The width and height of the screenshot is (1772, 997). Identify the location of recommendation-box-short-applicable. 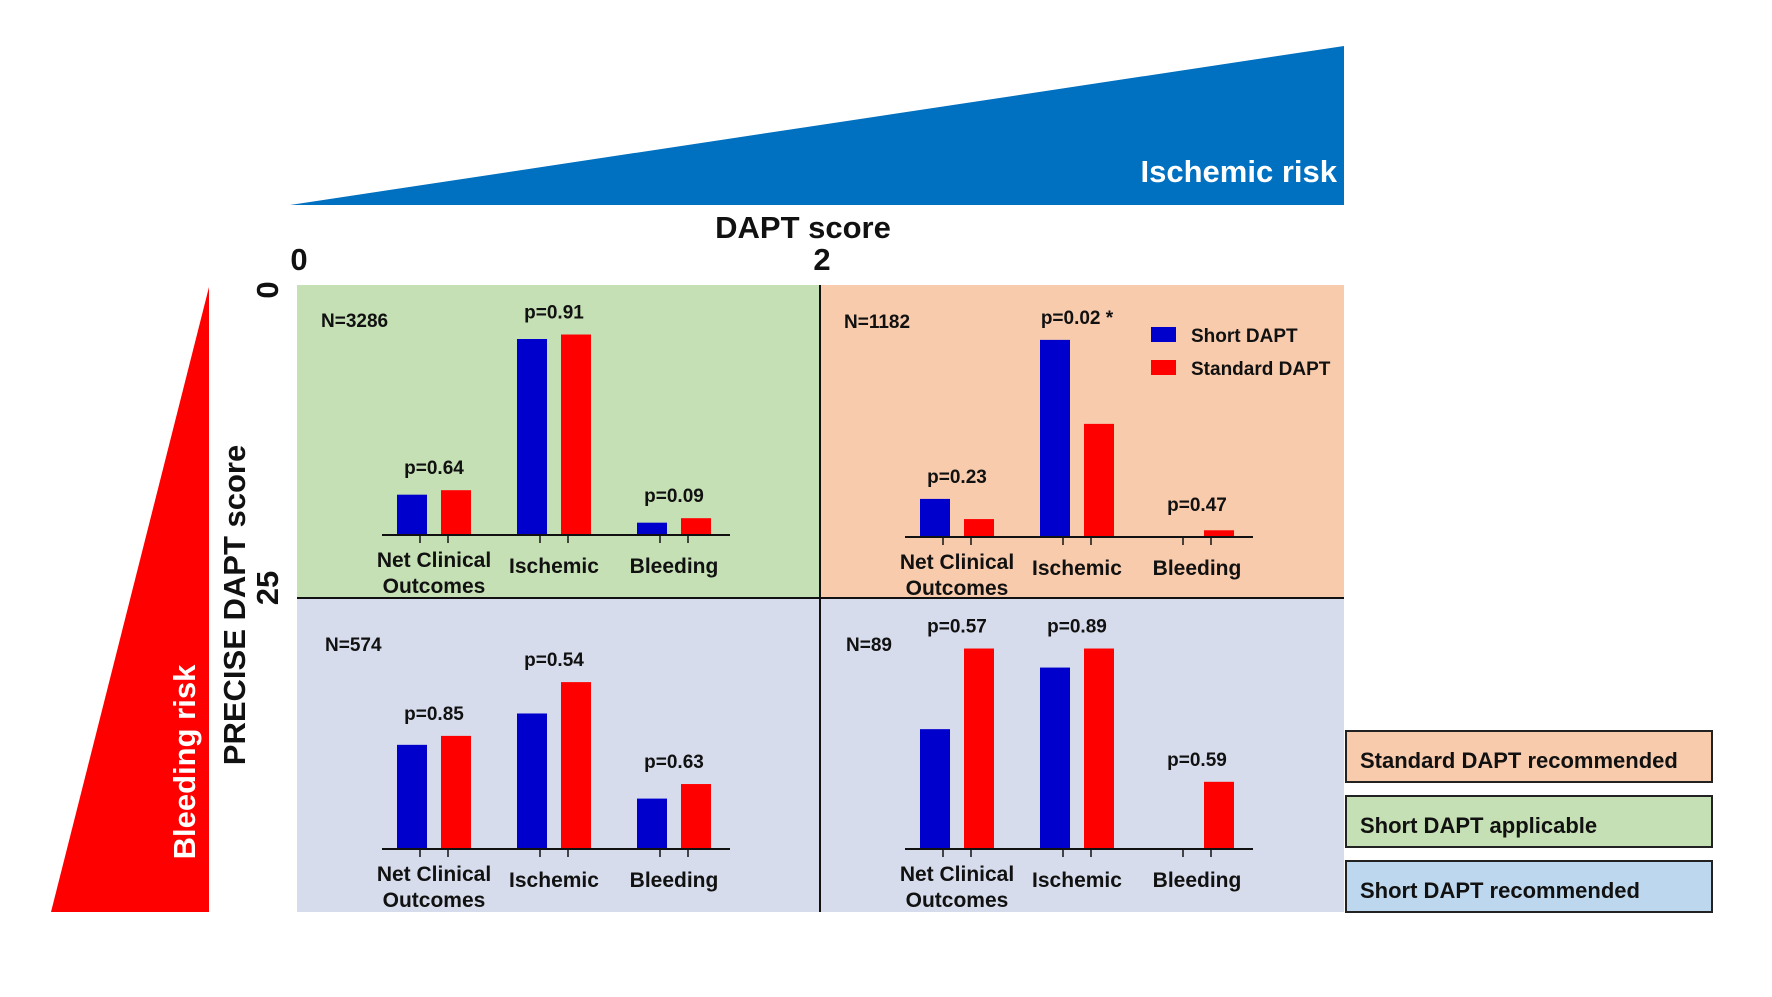
(1529, 821).